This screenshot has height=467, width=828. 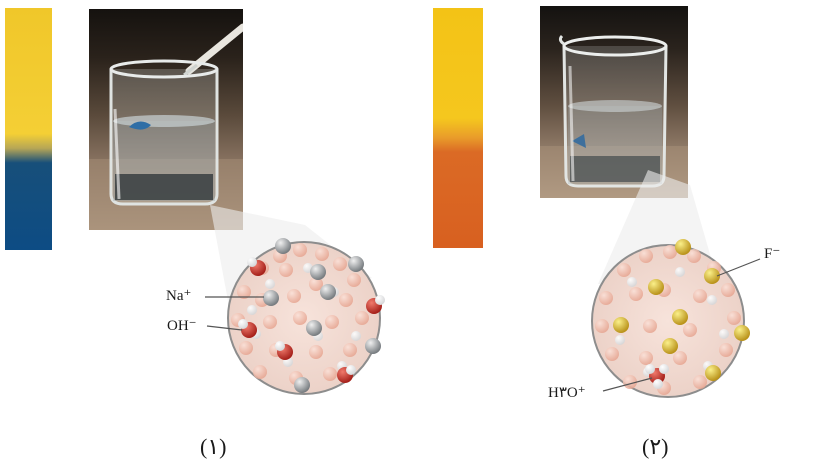 I want to click on label-f-ion: F⁻, so click(x=772, y=254).